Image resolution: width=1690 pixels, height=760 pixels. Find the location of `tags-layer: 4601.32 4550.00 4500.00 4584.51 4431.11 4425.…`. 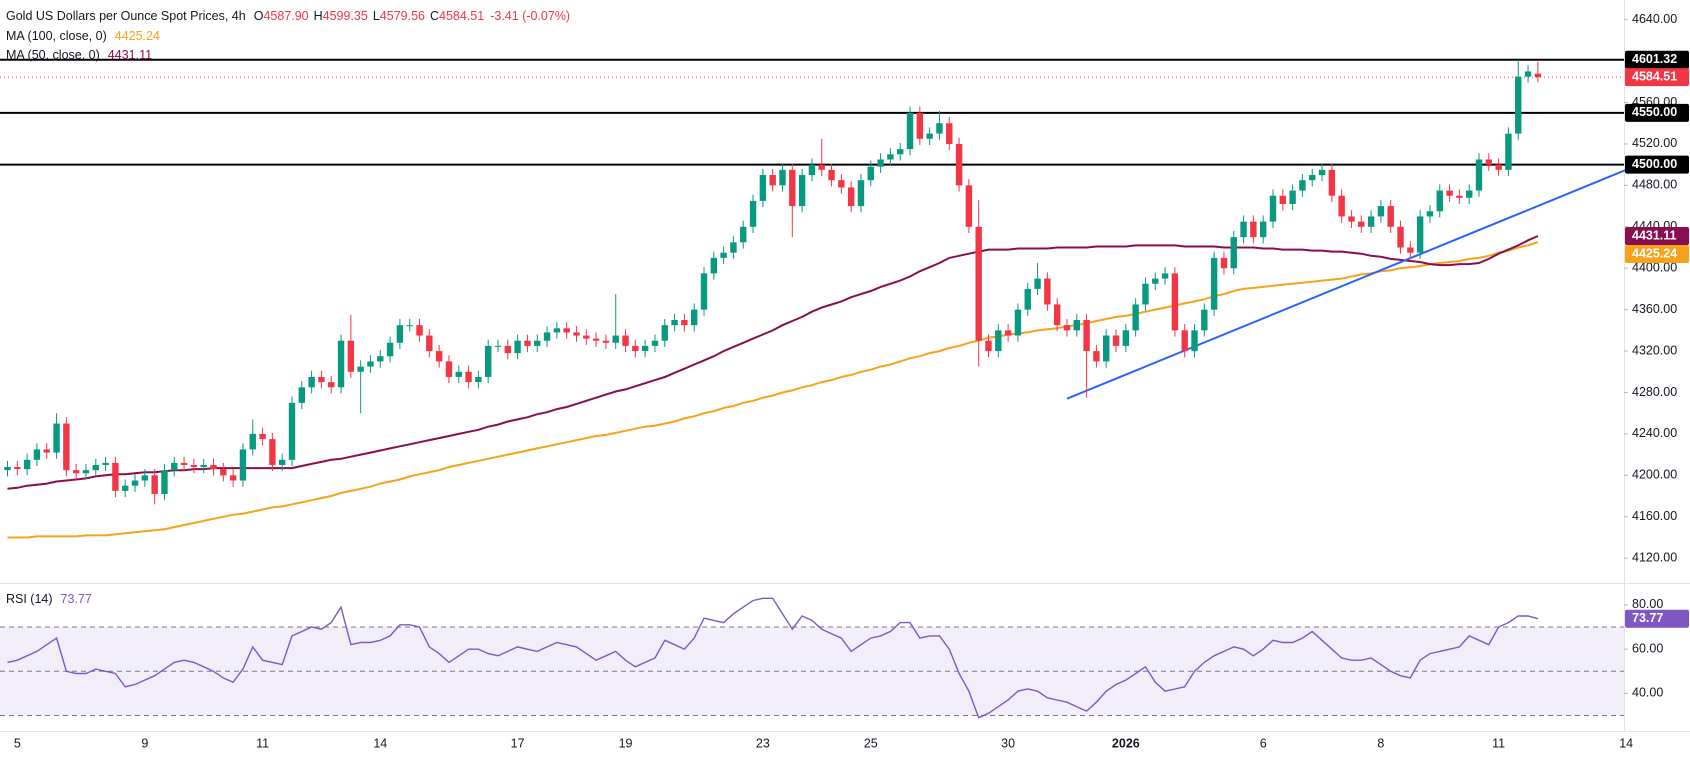

tags-layer: 4601.32 4550.00 4500.00 4584.51 4431.11 4425.… is located at coordinates (1657, 339).